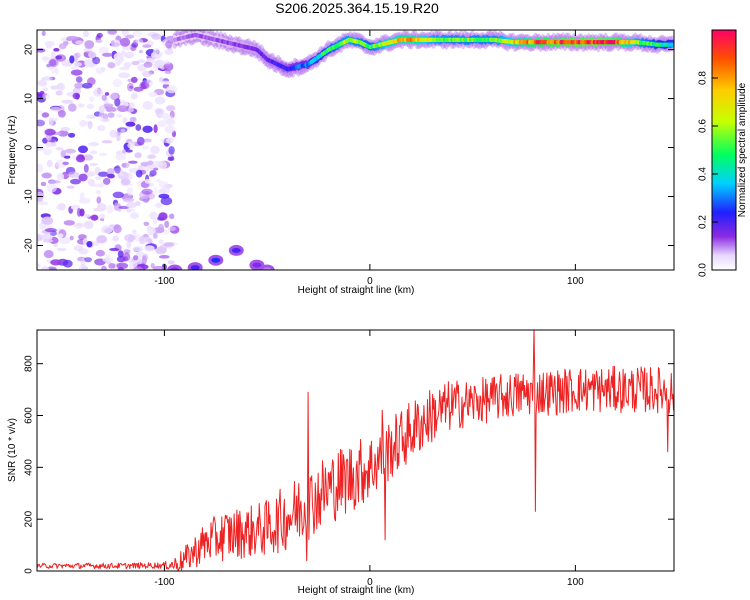 The height and width of the screenshot is (600, 750). I want to click on y-tick-label: 800, so click(29, 363).